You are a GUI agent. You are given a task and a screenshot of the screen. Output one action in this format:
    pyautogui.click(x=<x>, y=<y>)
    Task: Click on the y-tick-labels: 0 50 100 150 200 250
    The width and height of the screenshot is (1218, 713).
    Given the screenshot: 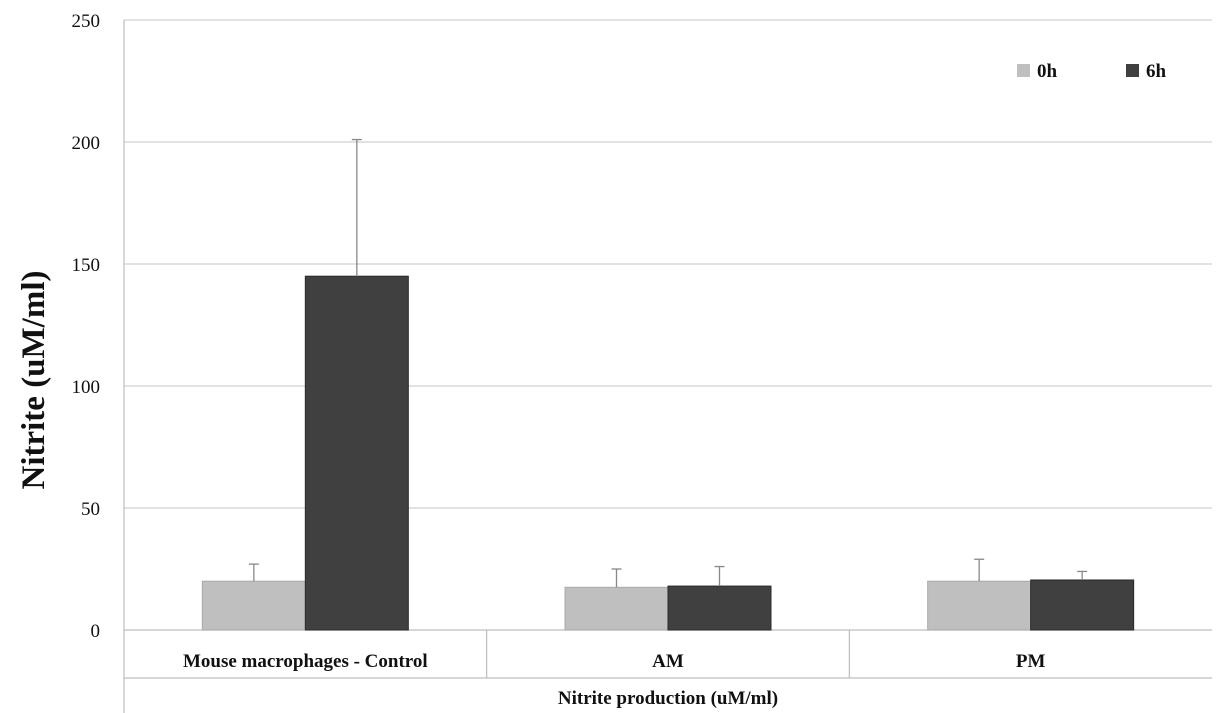 What is the action you would take?
    pyautogui.click(x=86, y=326)
    